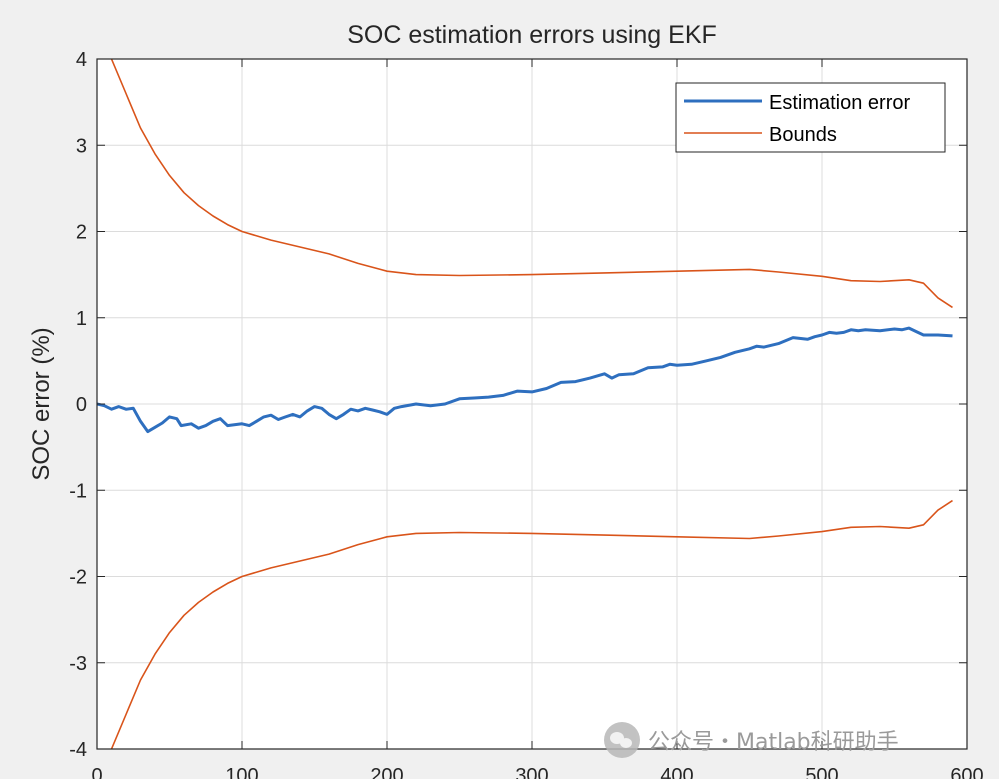 Image resolution: width=999 pixels, height=779 pixels. What do you see at coordinates (81, 60) in the screenshot?
I see `y-tick-label: 4` at bounding box center [81, 60].